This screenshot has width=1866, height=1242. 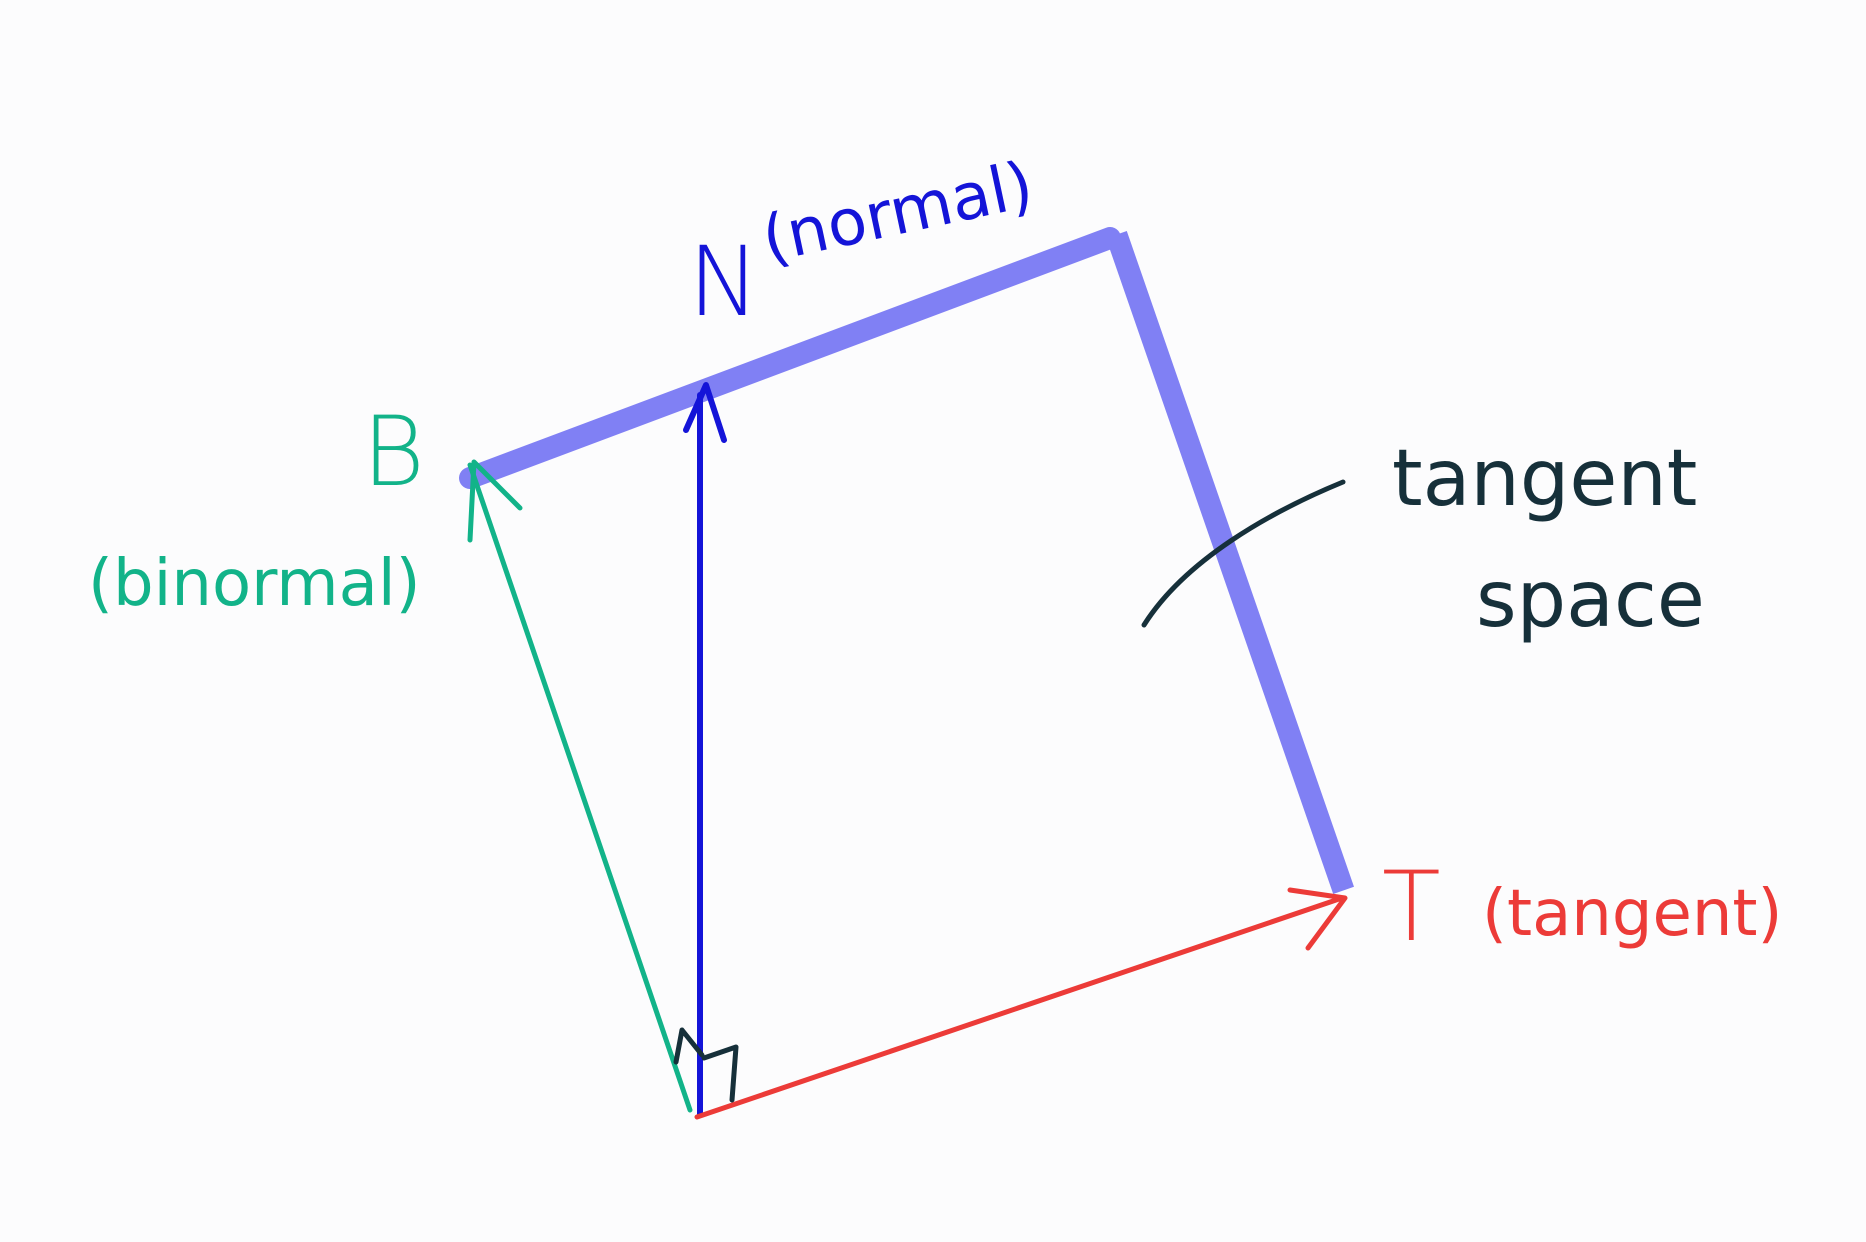 What do you see at coordinates (1544, 479) in the screenshot?
I see `tangent-space-label-line1: tangent` at bounding box center [1544, 479].